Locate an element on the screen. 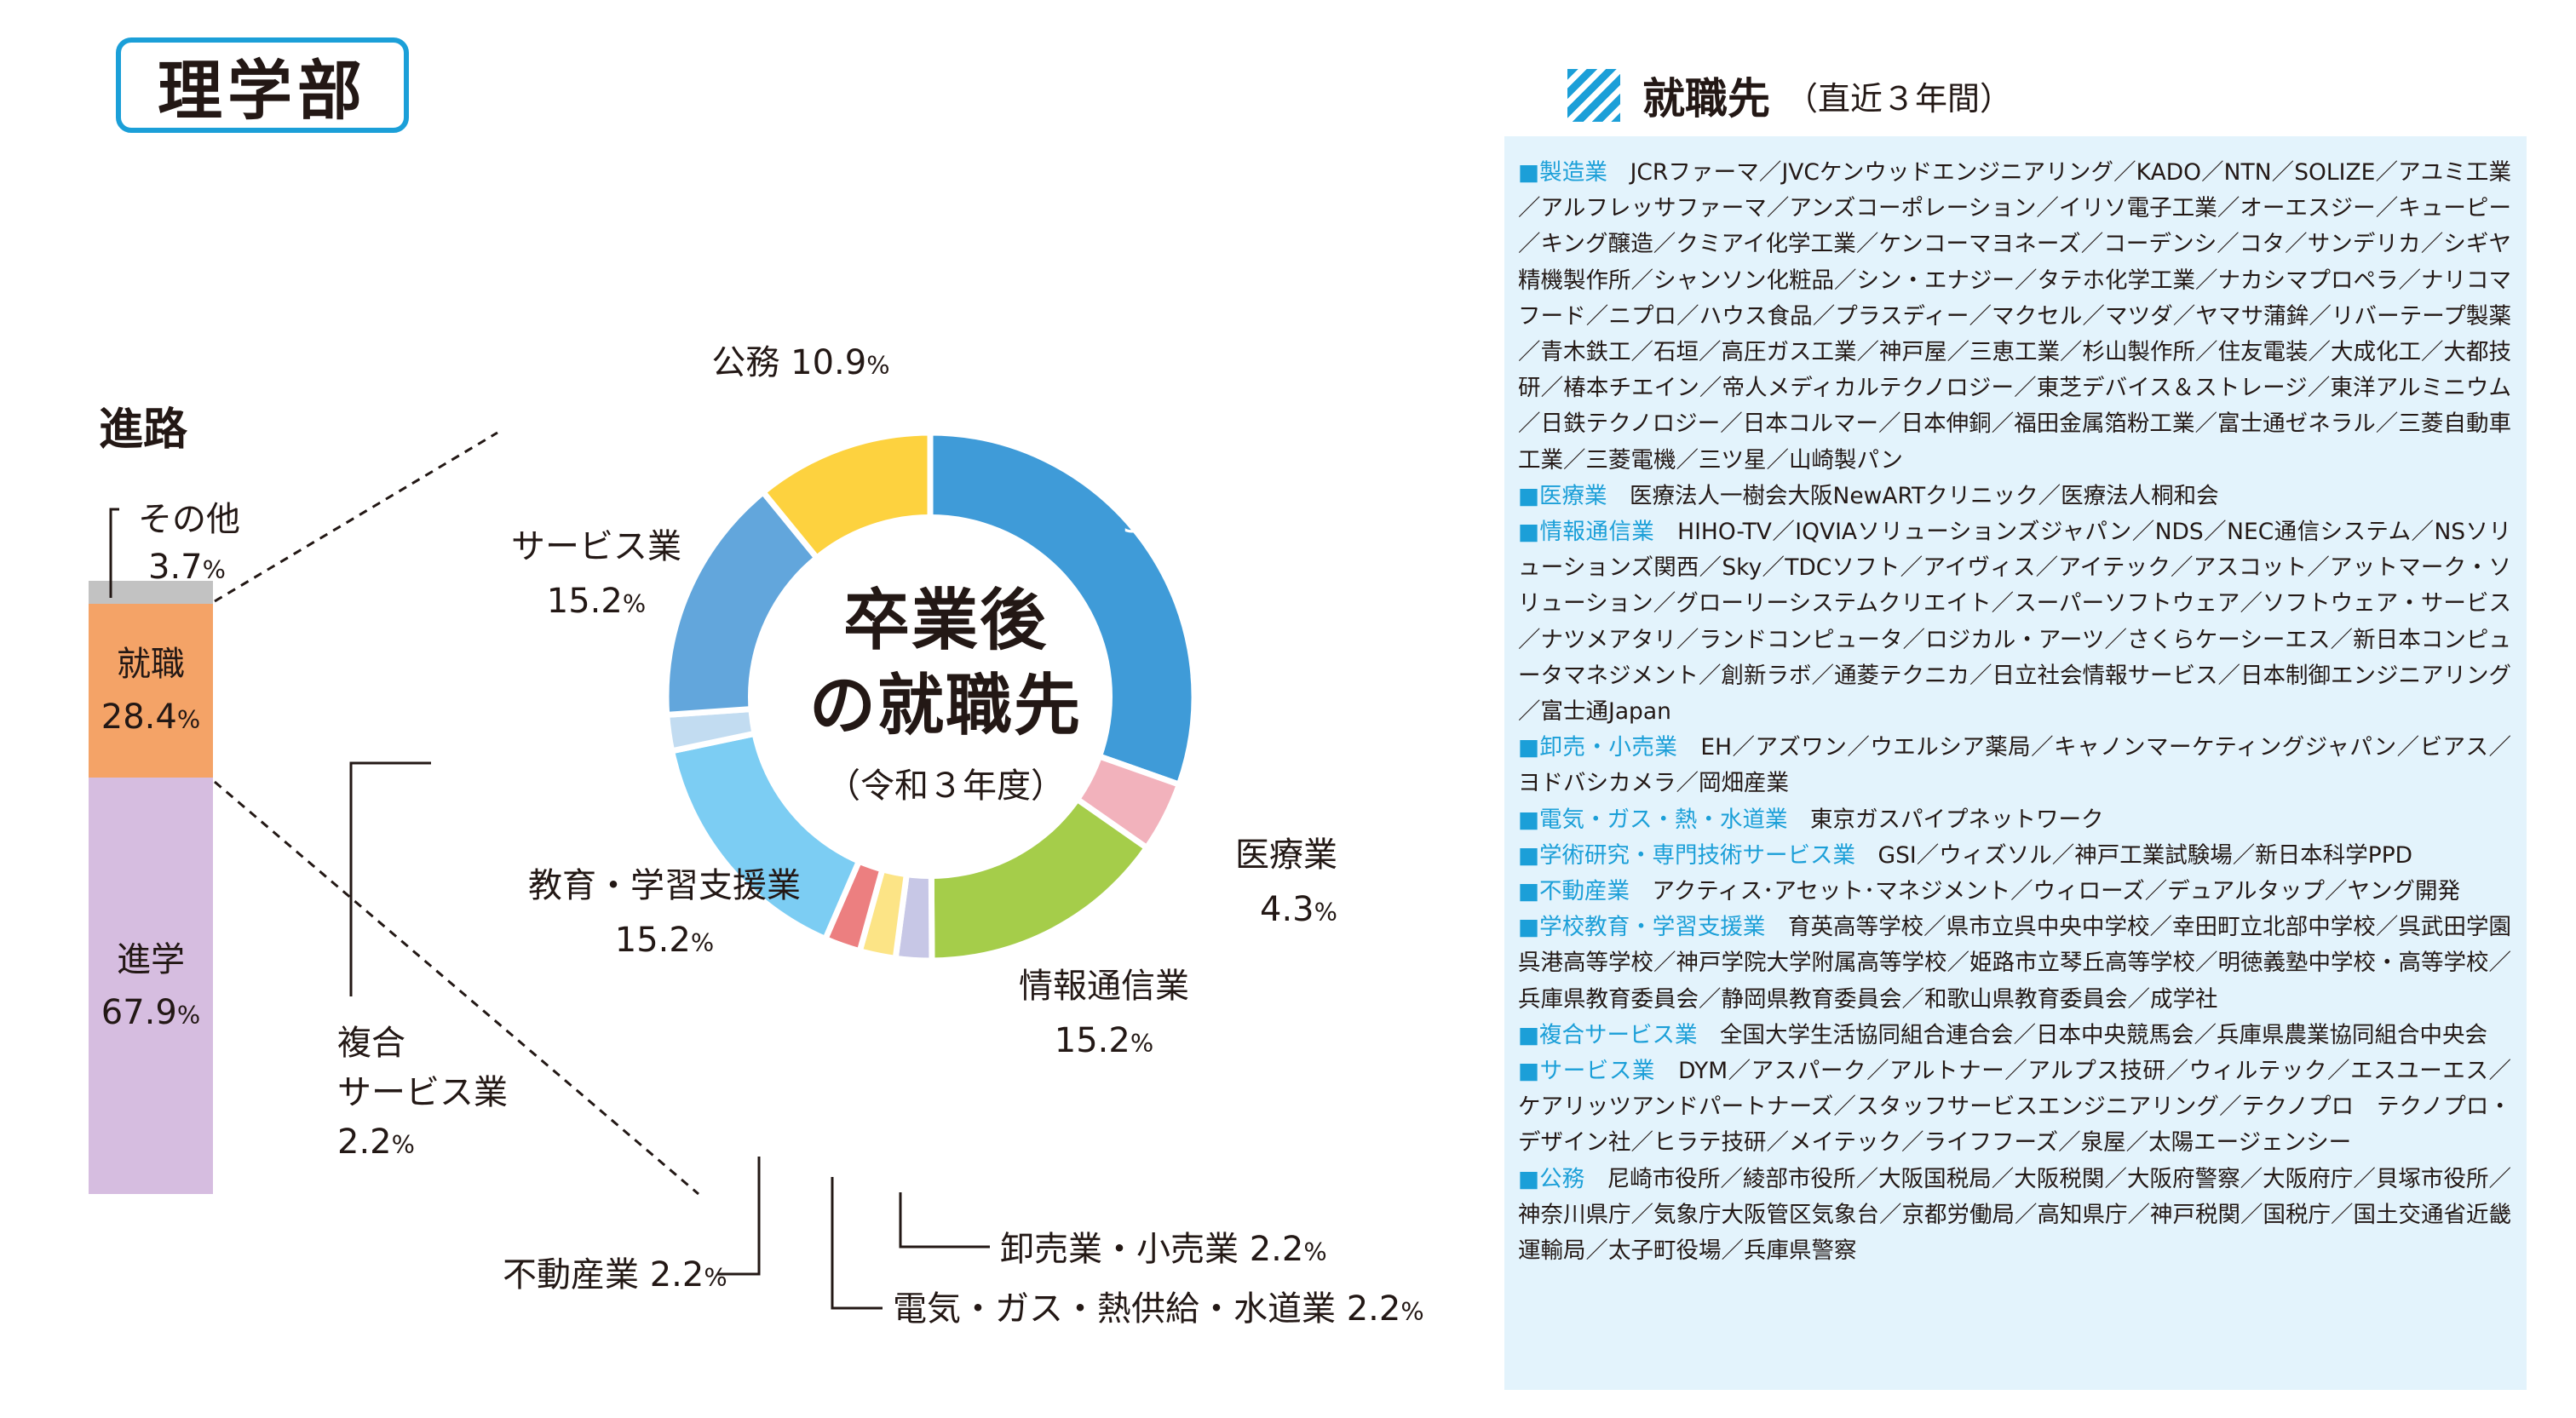  bar-study-name: 進学 is located at coordinates (151, 959).